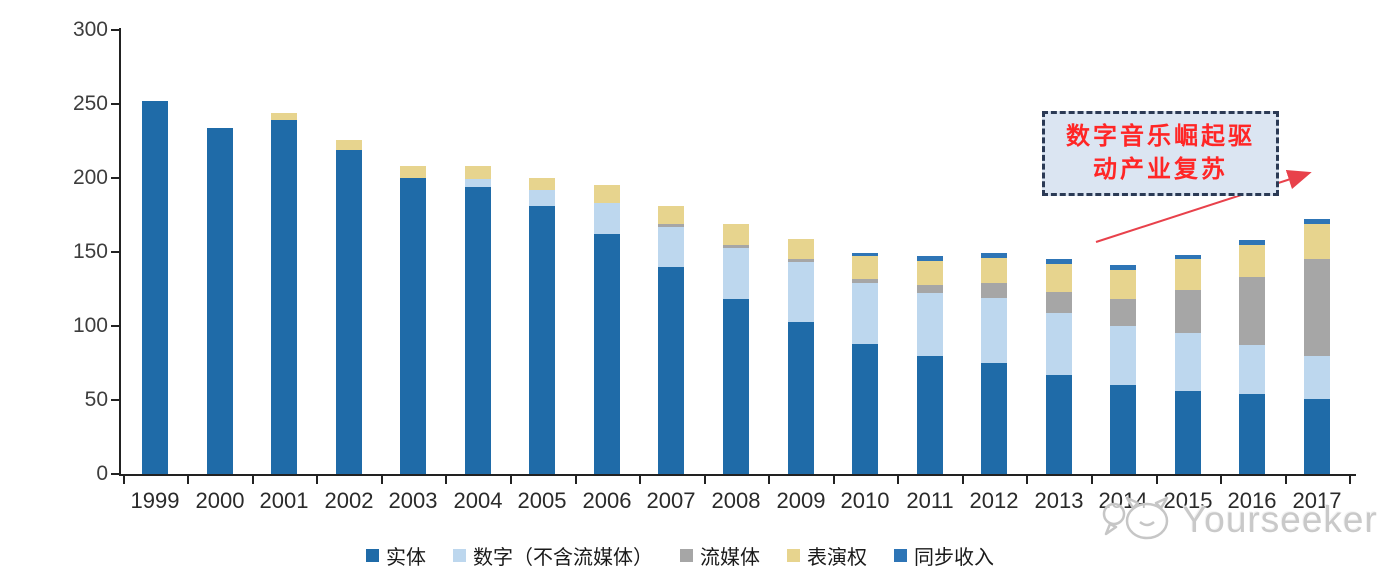  I want to click on bar-segment-同步收入-2015, so click(1188, 257).